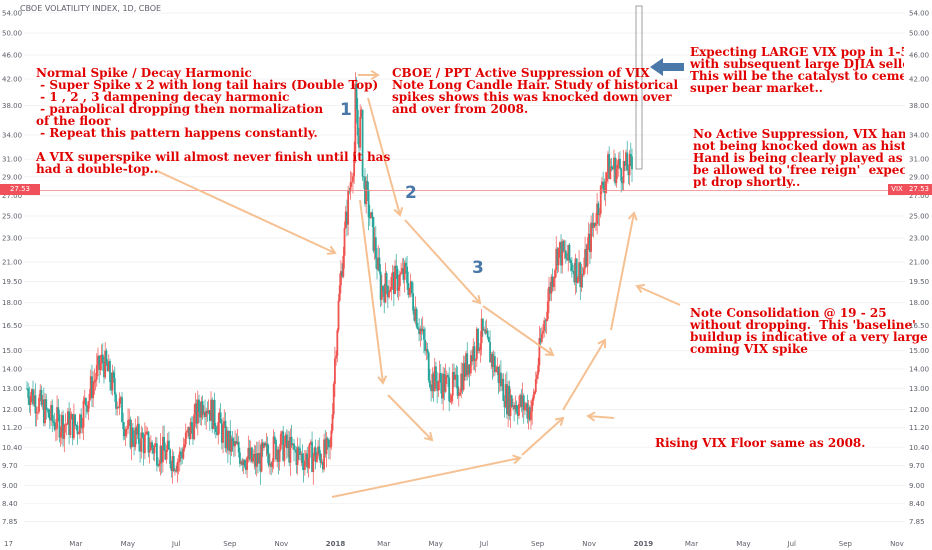 Image resolution: width=932 pixels, height=550 pixels. What do you see at coordinates (12, 216) in the screenshot?
I see `y-tick-label-left: 25.00` at bounding box center [12, 216].